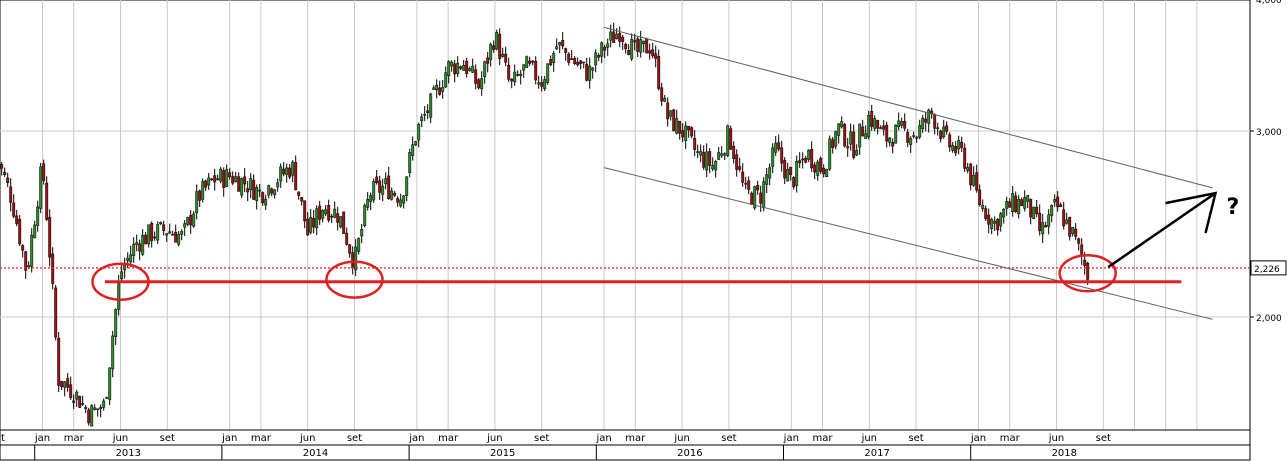 Image resolution: width=1287 pixels, height=461 pixels. Describe the element at coordinates (167, 438) in the screenshot. I see `x-tick-label: set` at that location.